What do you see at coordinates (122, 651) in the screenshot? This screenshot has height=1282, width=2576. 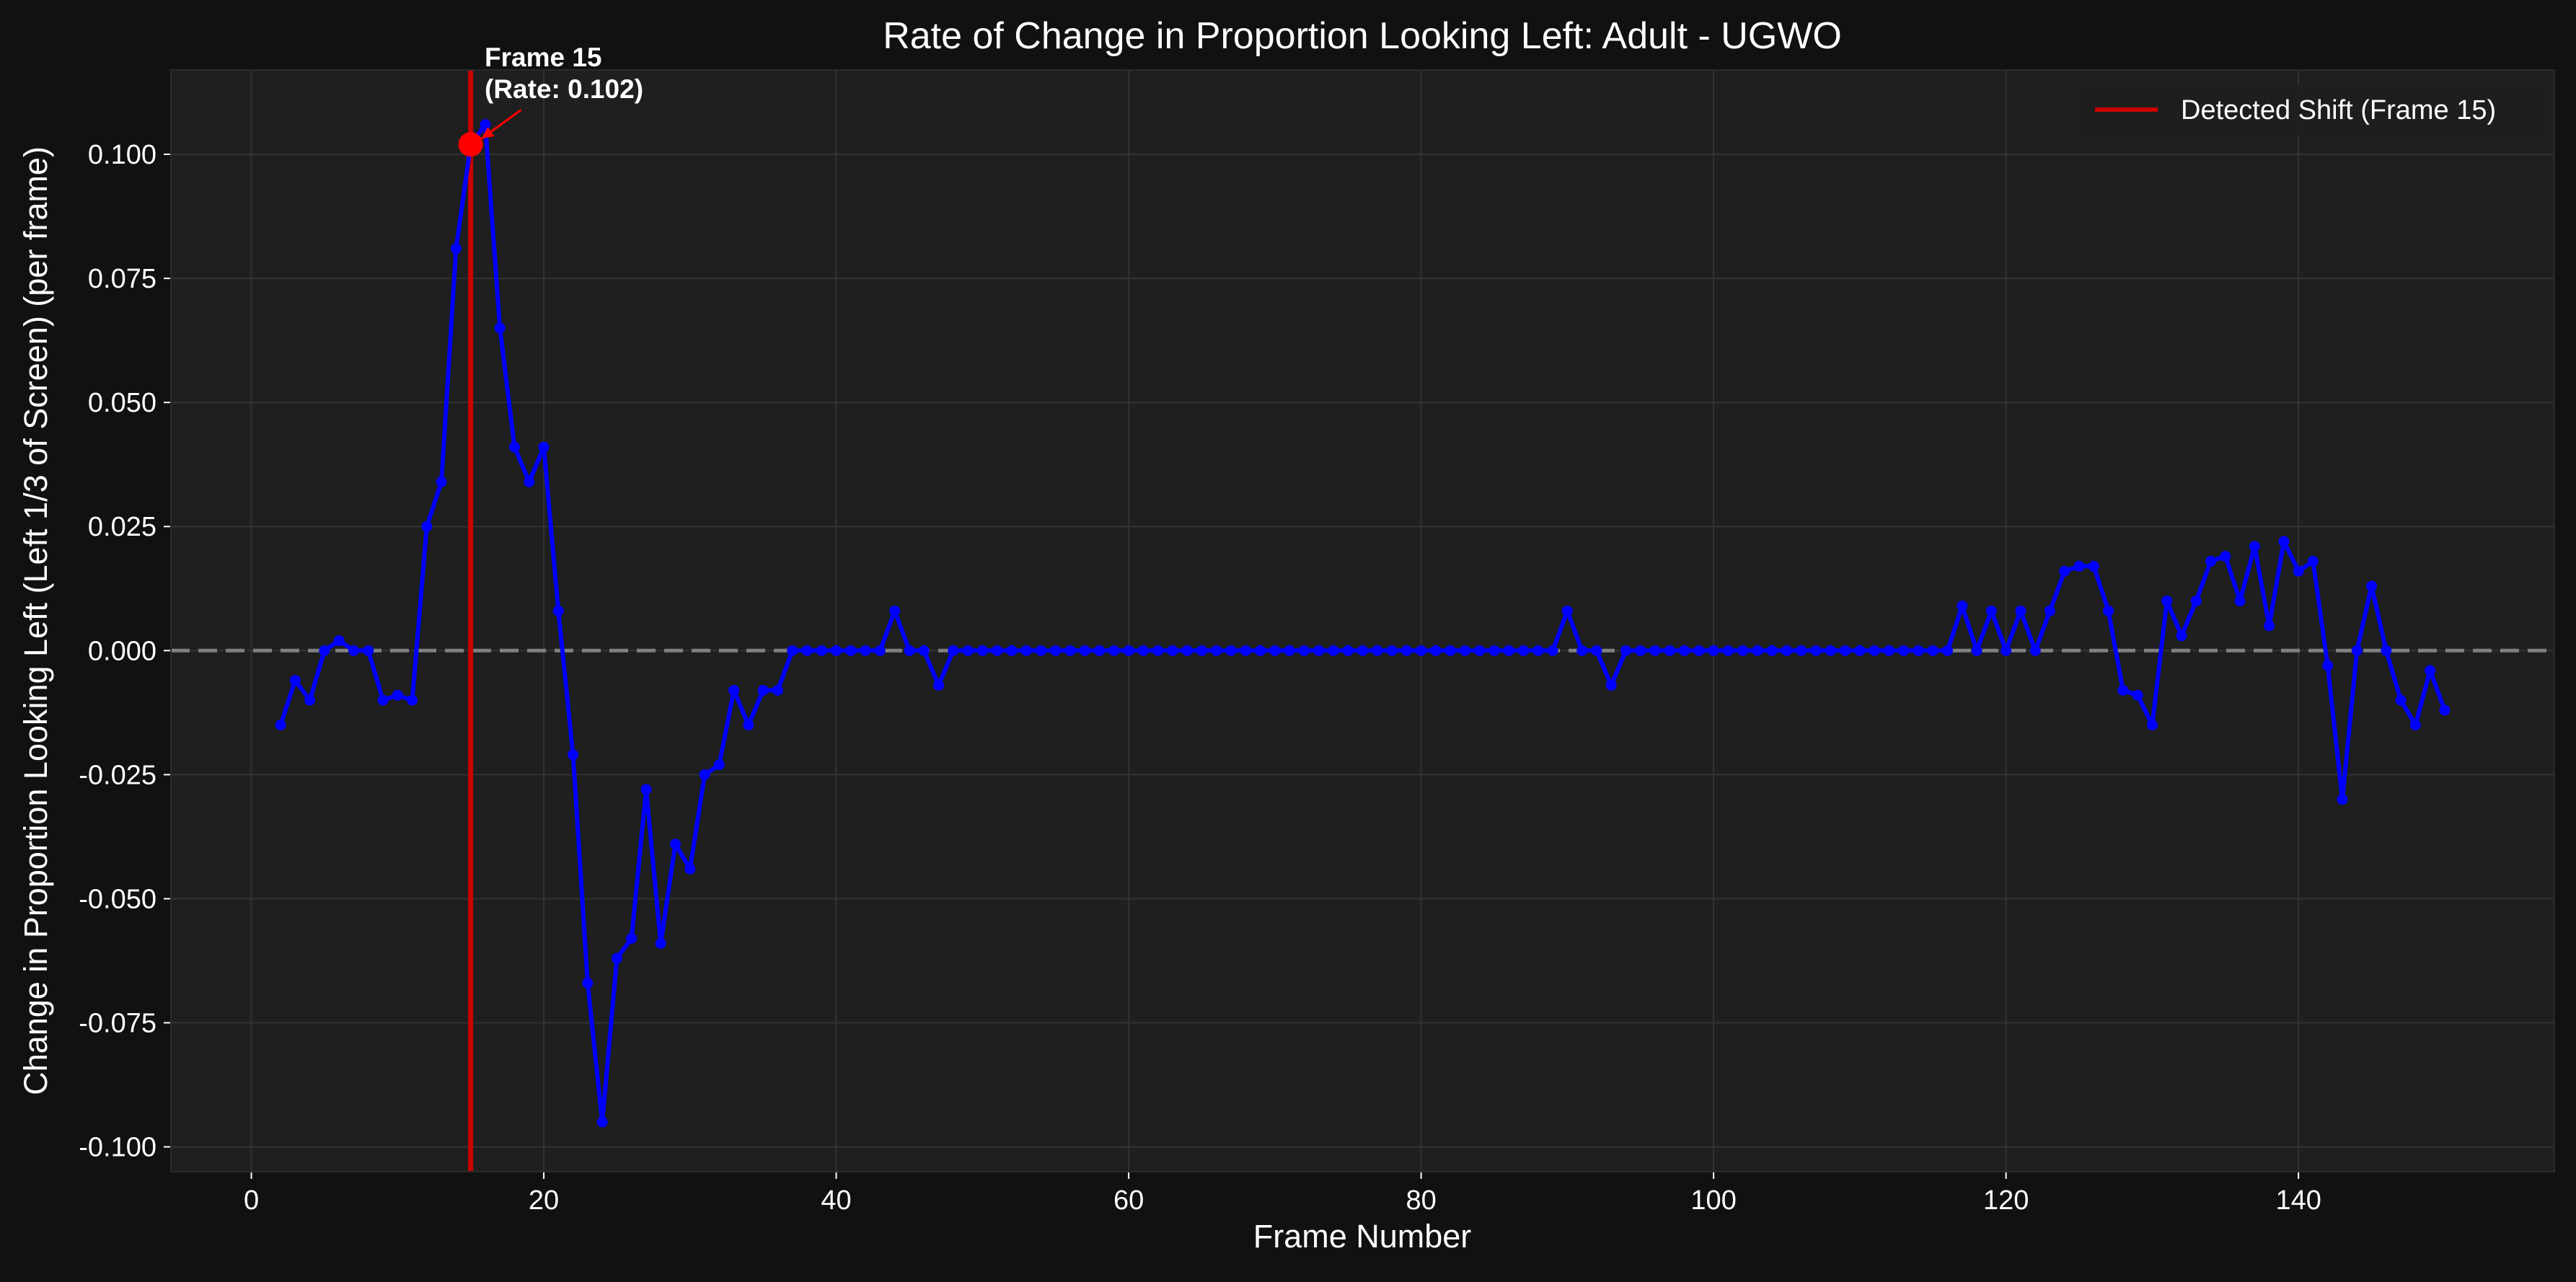 I see `y-tick-label: 0.000` at bounding box center [122, 651].